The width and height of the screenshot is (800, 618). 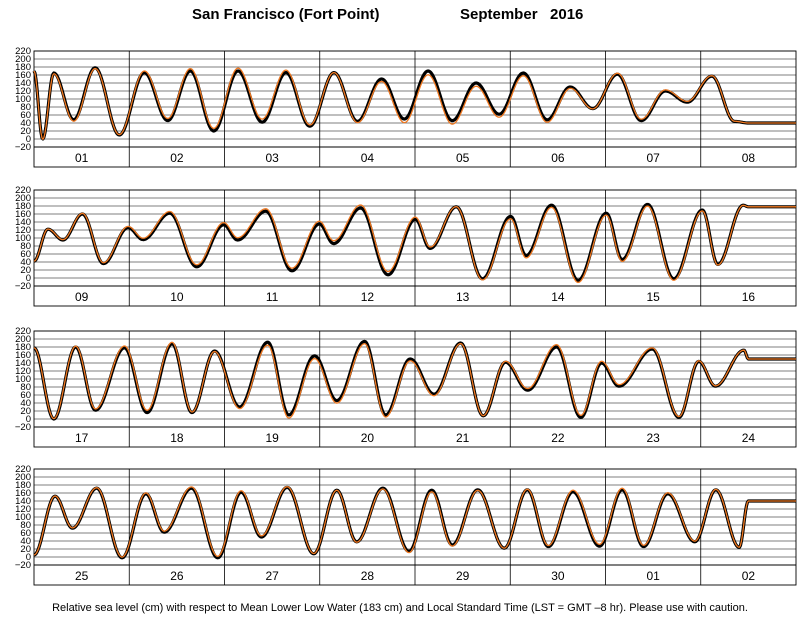 I want to click on day-label: 12, so click(x=368, y=297).